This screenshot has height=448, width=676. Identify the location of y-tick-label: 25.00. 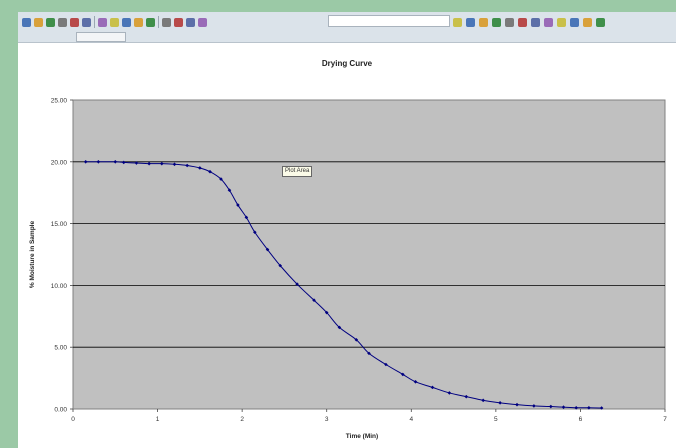
(59, 101).